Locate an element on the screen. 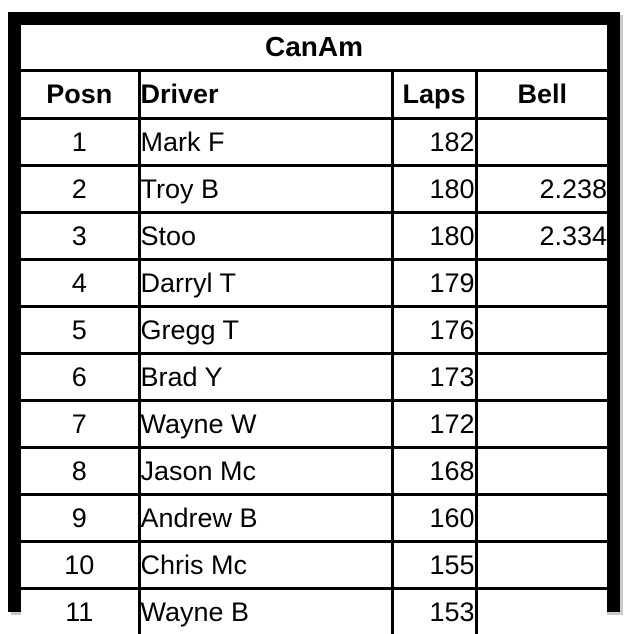 The width and height of the screenshot is (640, 634). cell-laps: 179 is located at coordinates (434, 283).